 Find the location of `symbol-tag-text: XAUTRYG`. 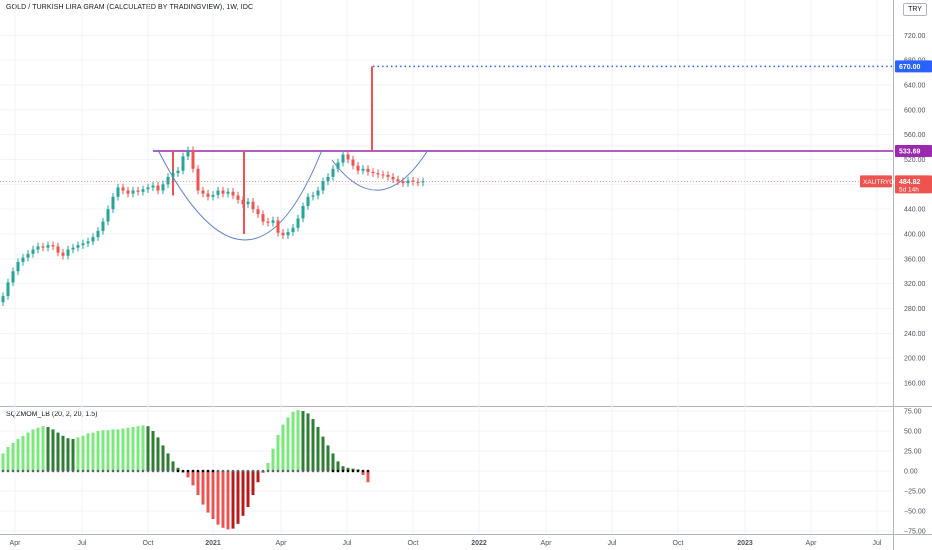

symbol-tag-text: XAUTRYG is located at coordinates (878, 182).